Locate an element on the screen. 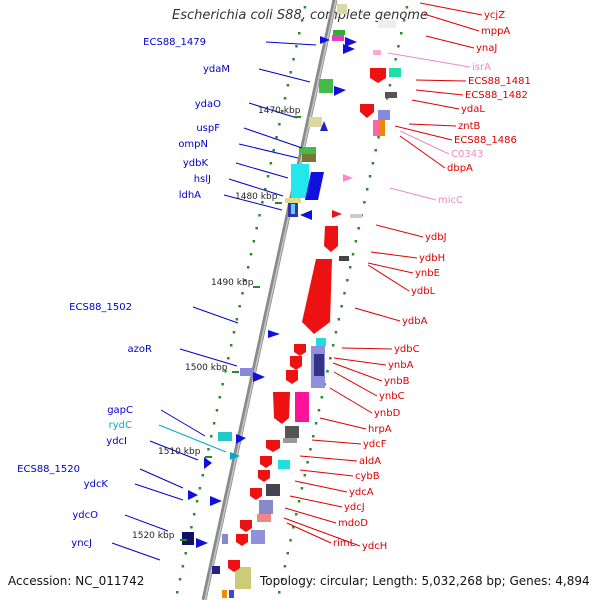 Image resolution: width=600 pixels, height=600 pixels. gene-label: ydcH is located at coordinates (374, 546).